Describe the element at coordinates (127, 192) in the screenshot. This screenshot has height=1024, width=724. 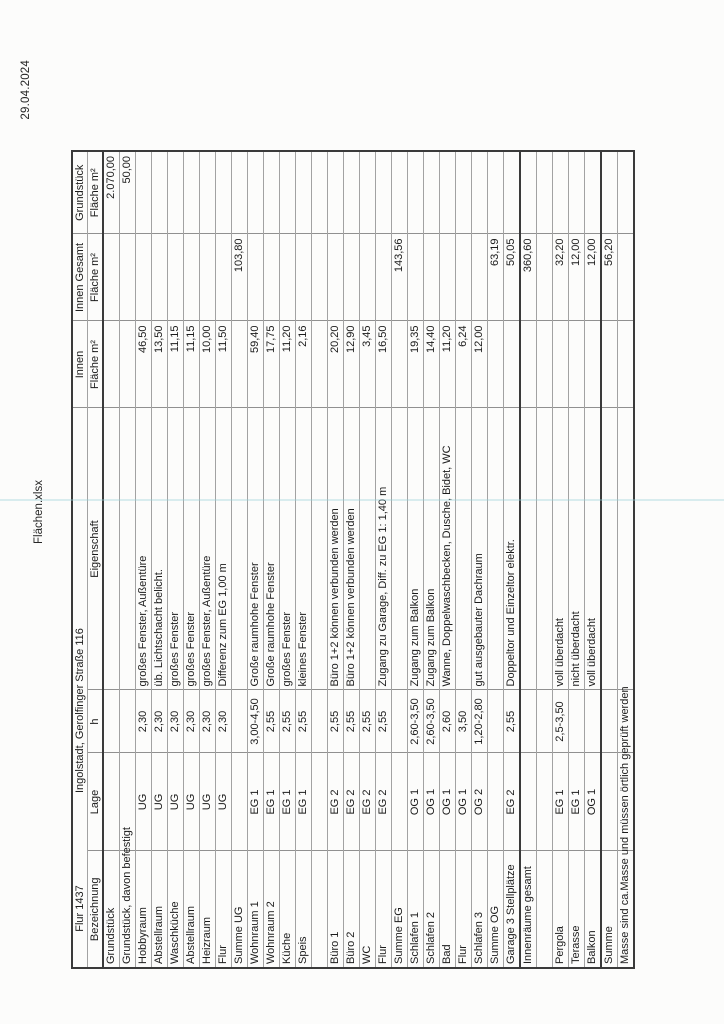
I see `cell-grund: 50,00` at that location.